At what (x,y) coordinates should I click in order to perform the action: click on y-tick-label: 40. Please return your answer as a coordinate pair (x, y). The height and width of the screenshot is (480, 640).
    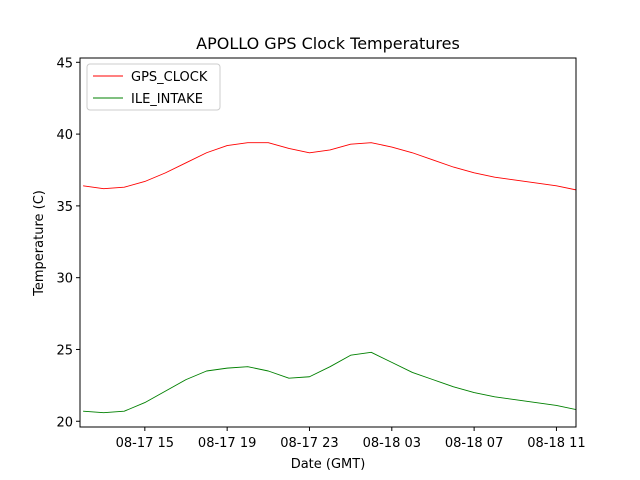
    Looking at the image, I should click on (64, 135).